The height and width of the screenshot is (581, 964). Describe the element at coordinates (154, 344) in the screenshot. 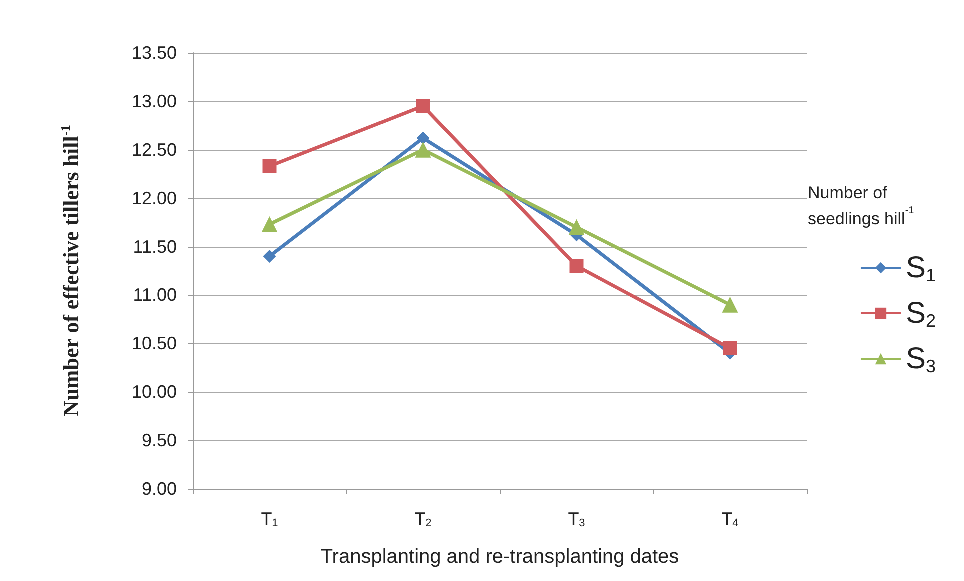

I see `y-tick-label: 10.50` at that location.